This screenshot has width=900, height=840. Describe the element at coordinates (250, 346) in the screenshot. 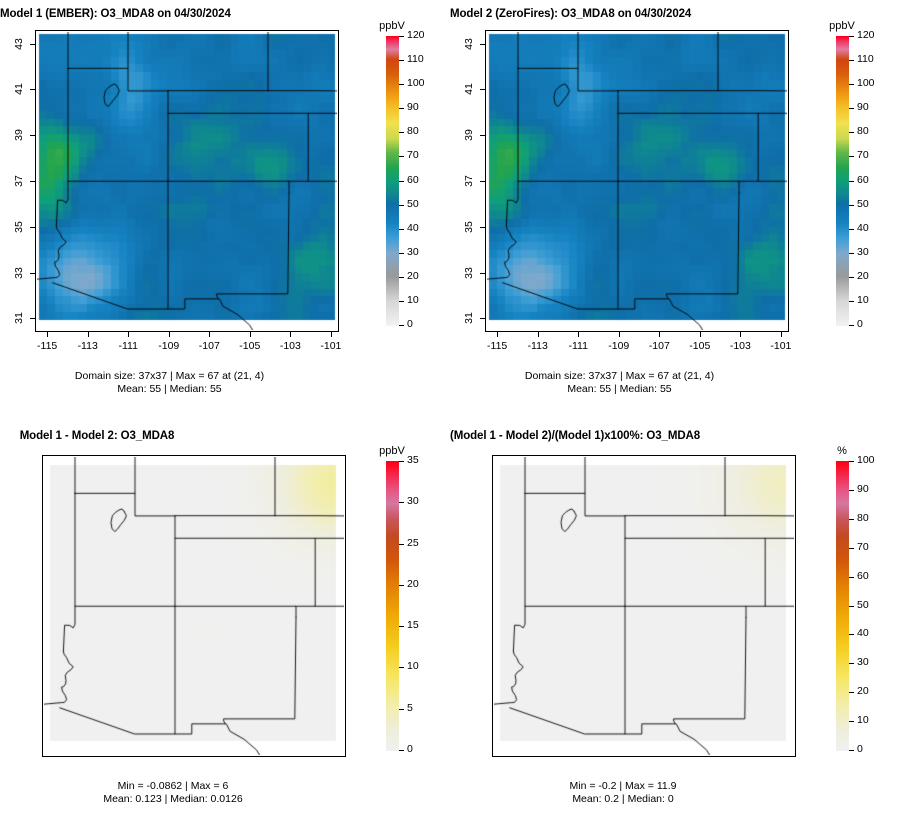

I see `x-tick-label: -105` at that location.